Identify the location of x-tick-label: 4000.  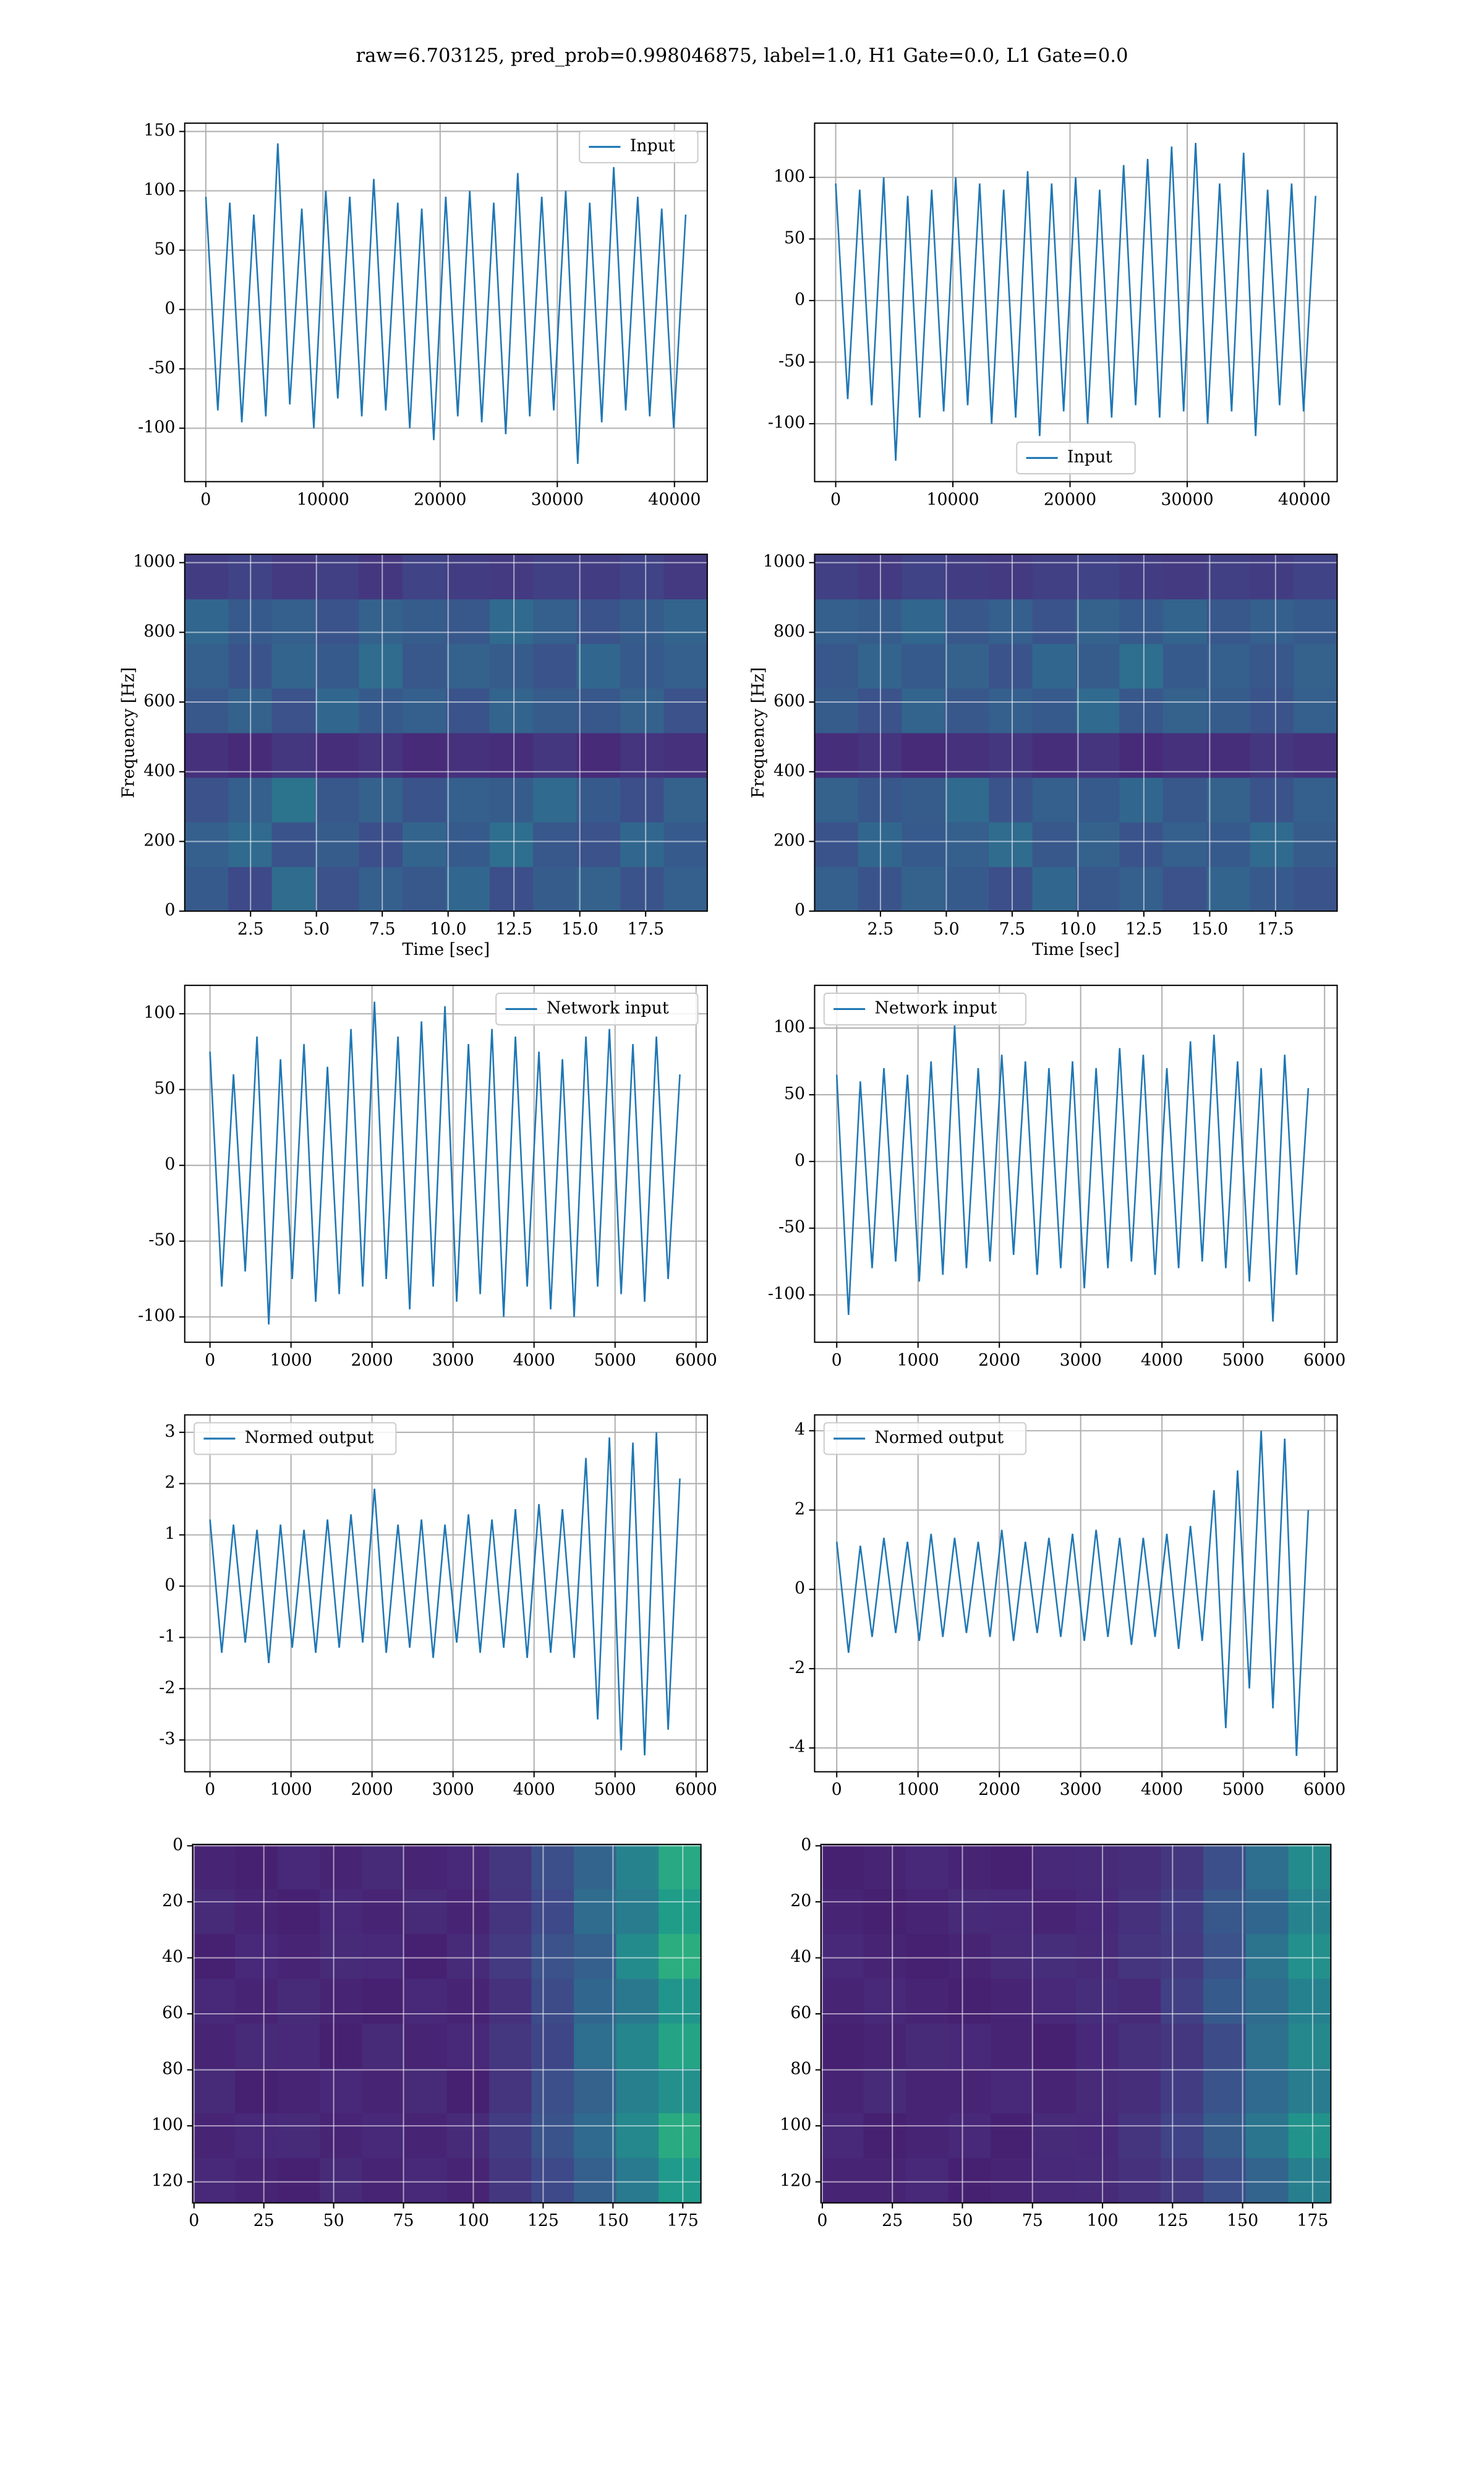
(534, 1790).